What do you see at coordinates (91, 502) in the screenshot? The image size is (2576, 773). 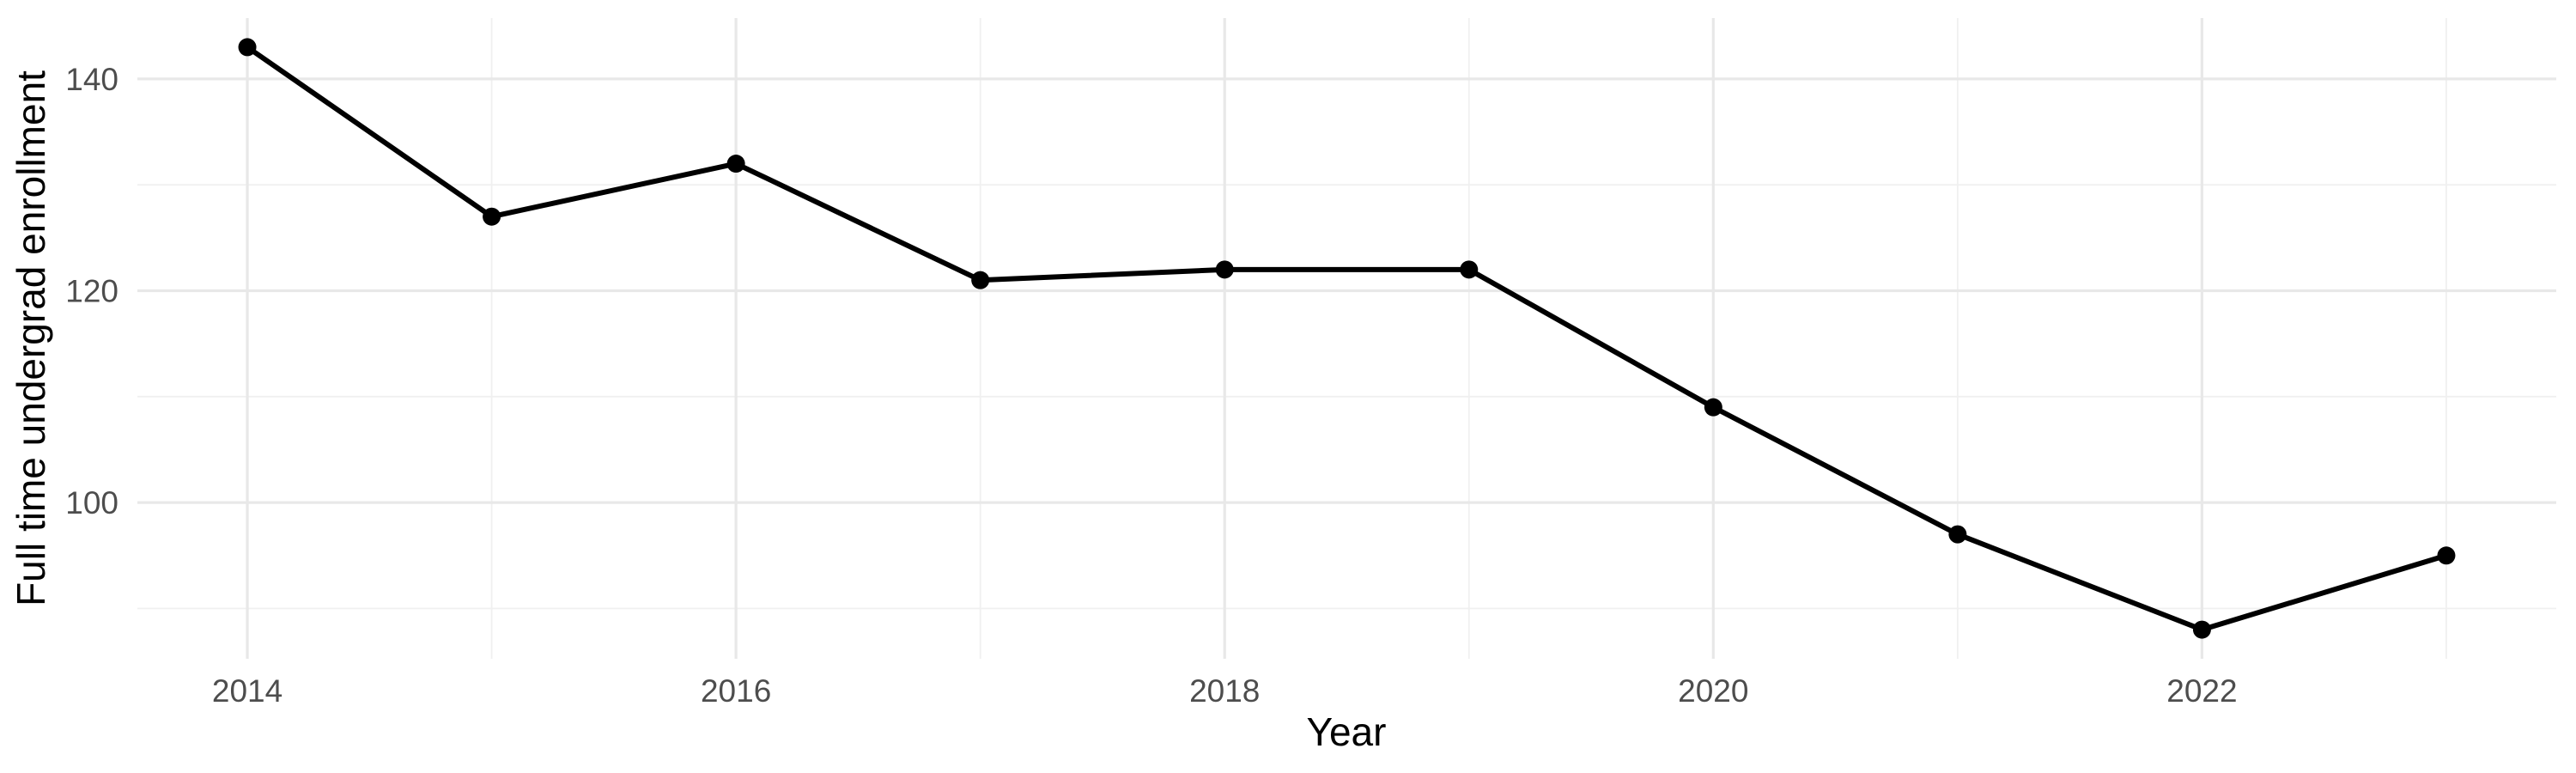 I see `y-tick-label: 100` at bounding box center [91, 502].